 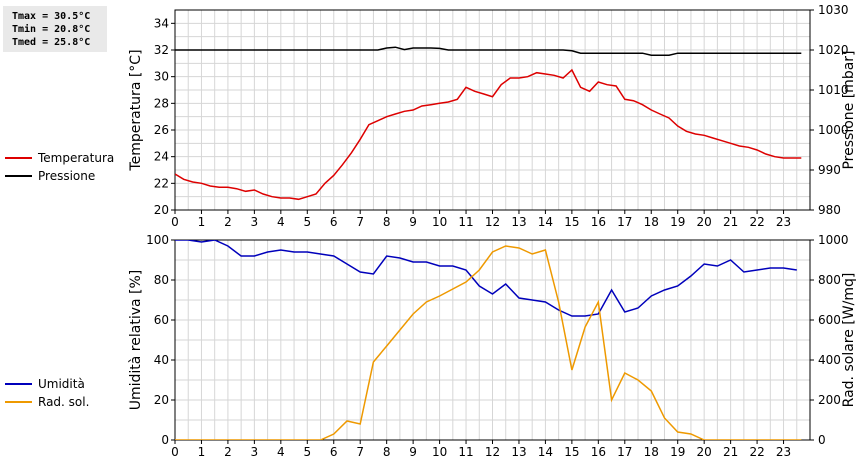 What do you see at coordinates (51, 16) in the screenshot?
I see `stats-tmax: Tmax = 30.5°C` at bounding box center [51, 16].